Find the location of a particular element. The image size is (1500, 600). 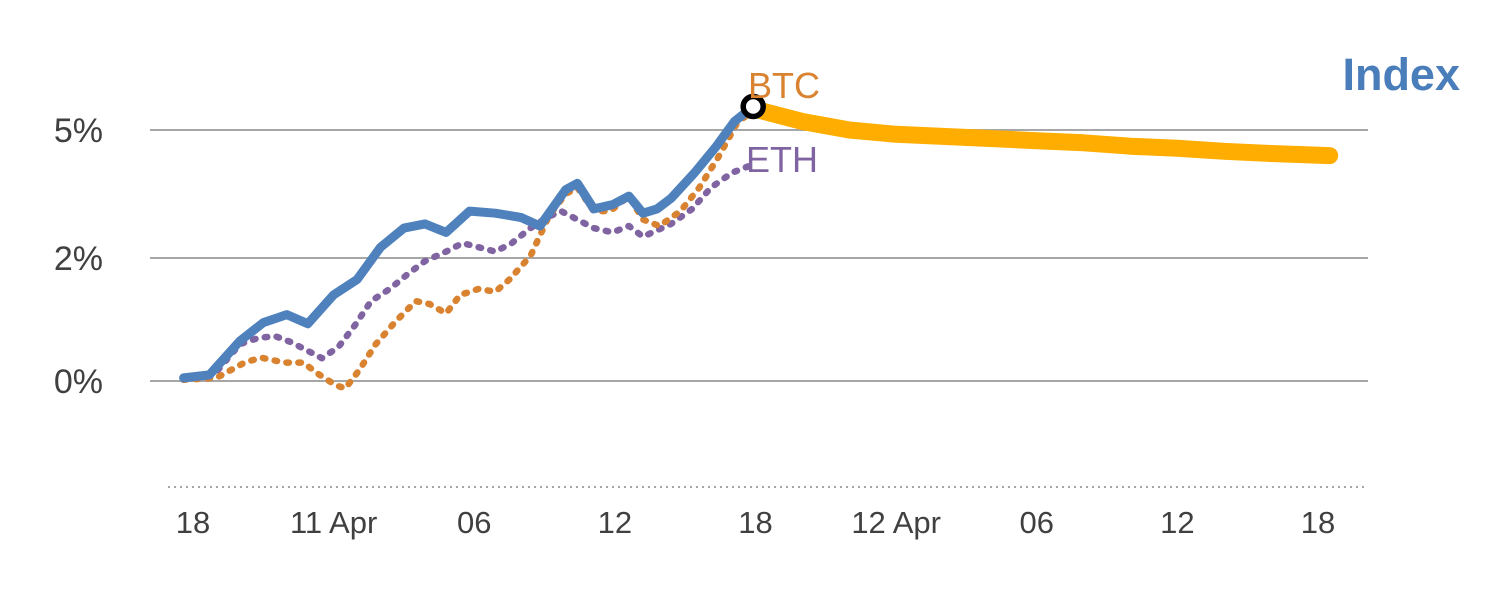

eth-series-label: ETH is located at coordinates (782, 159).